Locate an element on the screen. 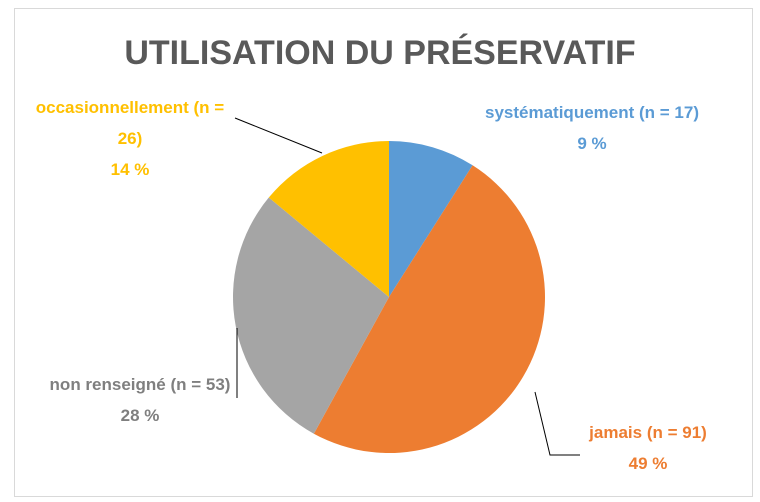 The width and height of the screenshot is (760, 502). percent-label: 9 % is located at coordinates (592, 143).